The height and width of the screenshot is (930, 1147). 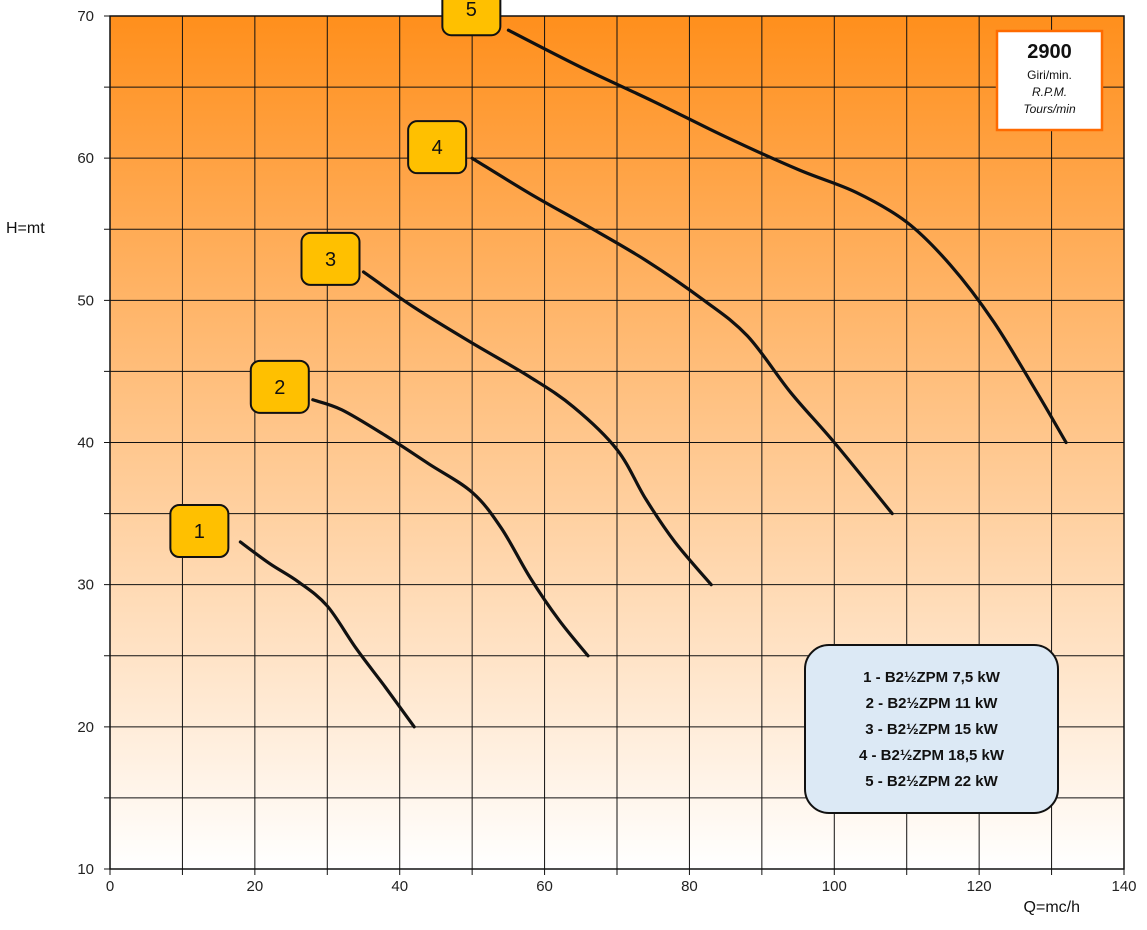 I want to click on curve-label-3: 3, so click(x=330, y=258).